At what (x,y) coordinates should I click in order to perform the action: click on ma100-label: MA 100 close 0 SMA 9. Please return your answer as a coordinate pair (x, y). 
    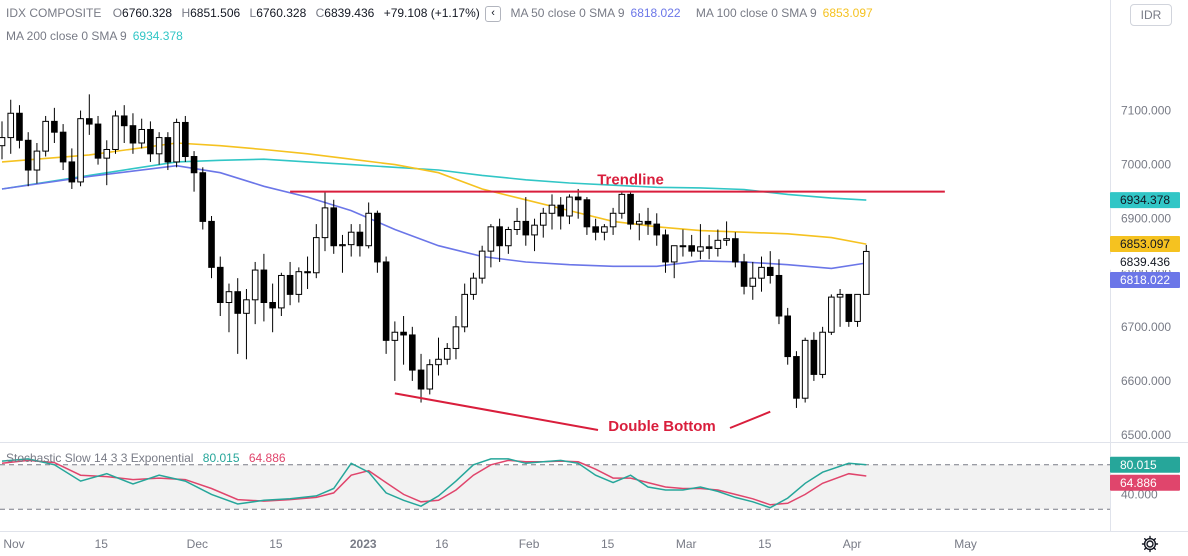
    Looking at the image, I should click on (756, 13).